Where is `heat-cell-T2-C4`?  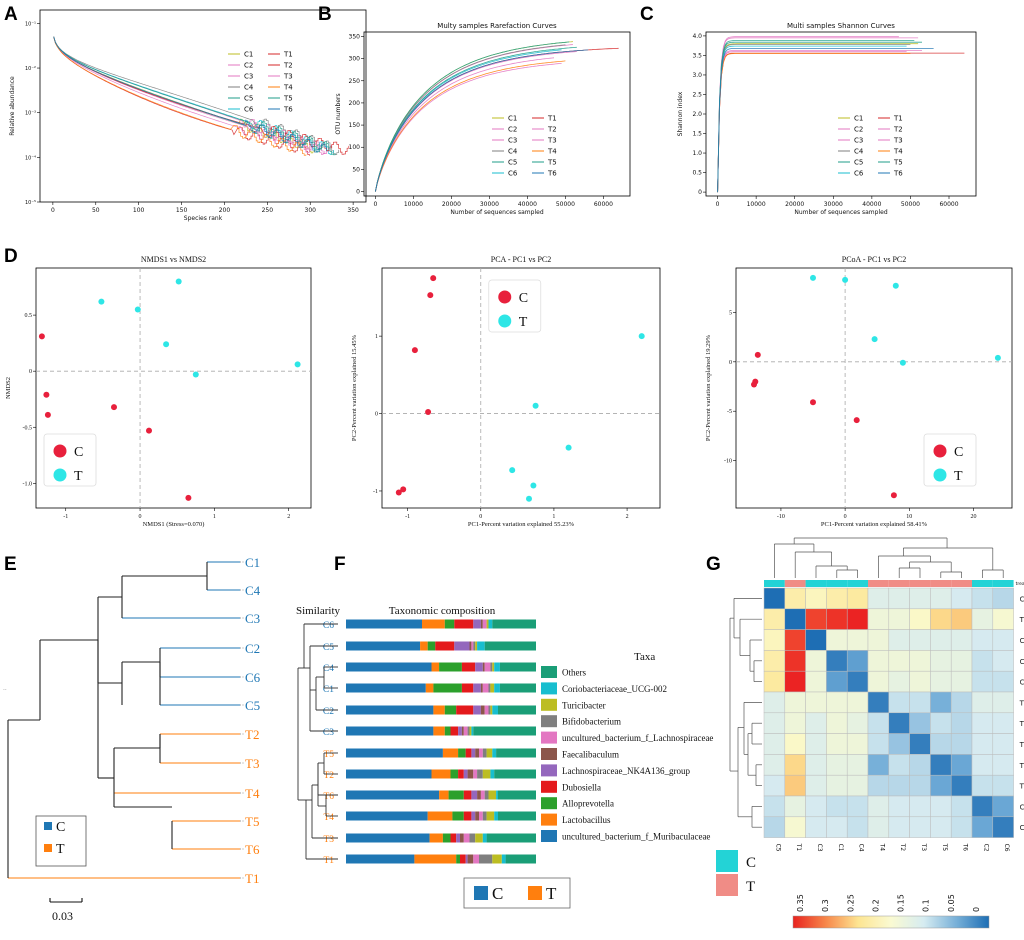 heat-cell-T2-C4 is located at coordinates (857, 723).